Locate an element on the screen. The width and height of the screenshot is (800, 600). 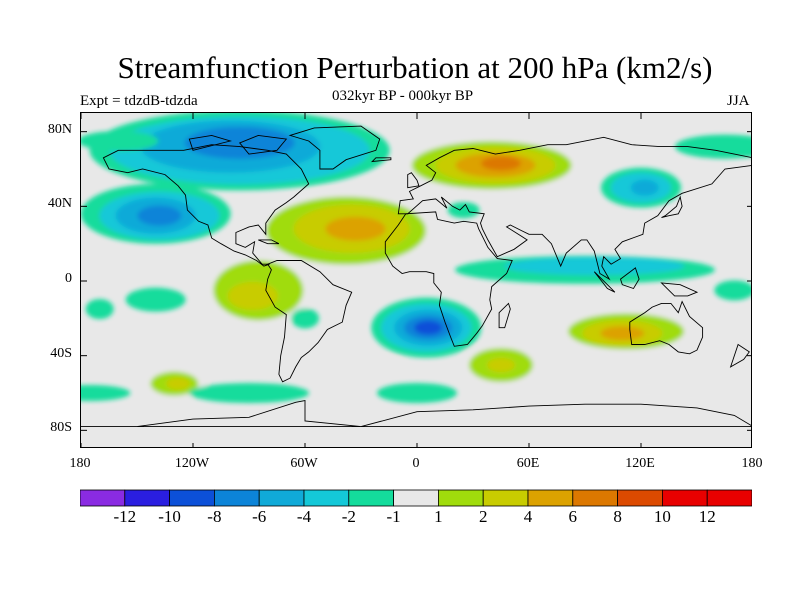
x-tick-label: 60E is located at coordinates (528, 463).